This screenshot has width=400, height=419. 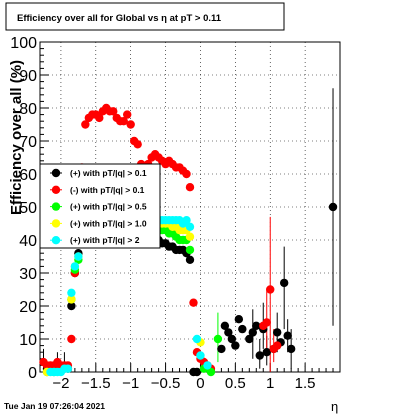 What do you see at coordinates (108, 173) in the screenshot?
I see `legend-label: (+) with pT/|q| > 0.1` at bounding box center [108, 173].